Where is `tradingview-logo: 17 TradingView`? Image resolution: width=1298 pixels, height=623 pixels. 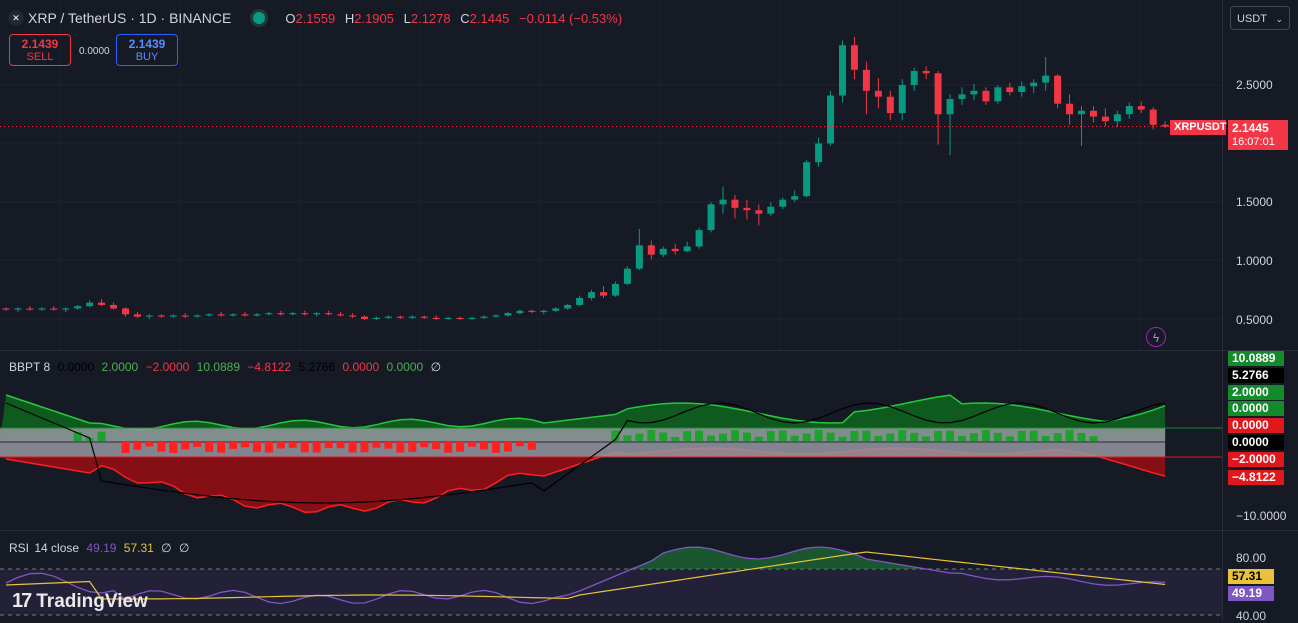
tradingview-logo: 17 TradingView is located at coordinates (80, 601).